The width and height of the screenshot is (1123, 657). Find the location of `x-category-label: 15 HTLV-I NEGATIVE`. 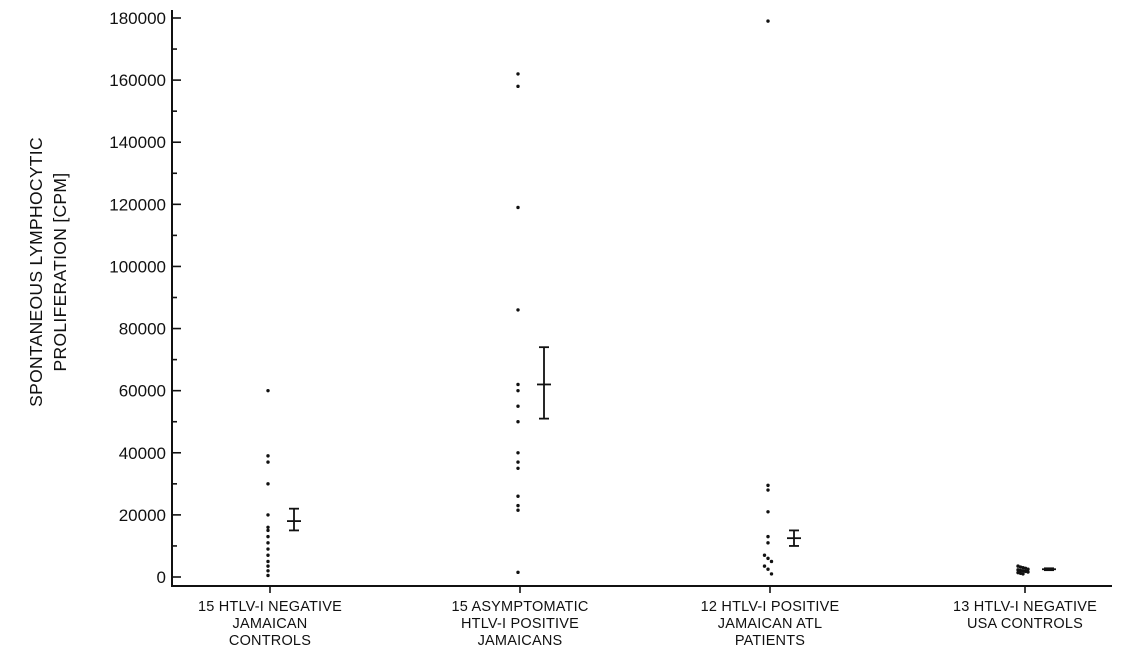

x-category-label: 15 HTLV-I NEGATIVE is located at coordinates (270, 607).